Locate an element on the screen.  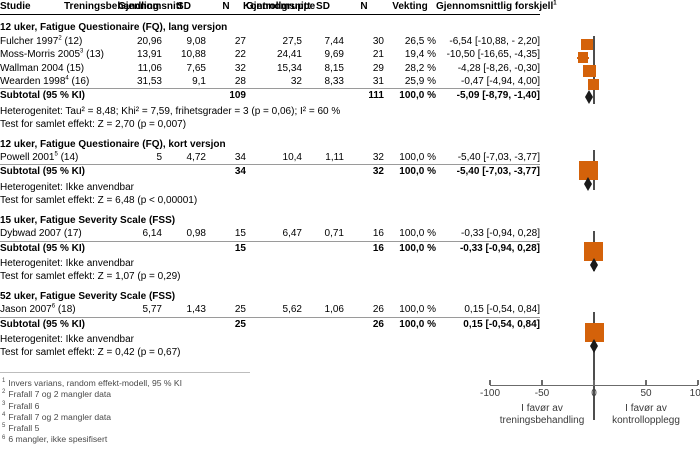
subtotal-rule-cell is located at coordinates (270, 241).